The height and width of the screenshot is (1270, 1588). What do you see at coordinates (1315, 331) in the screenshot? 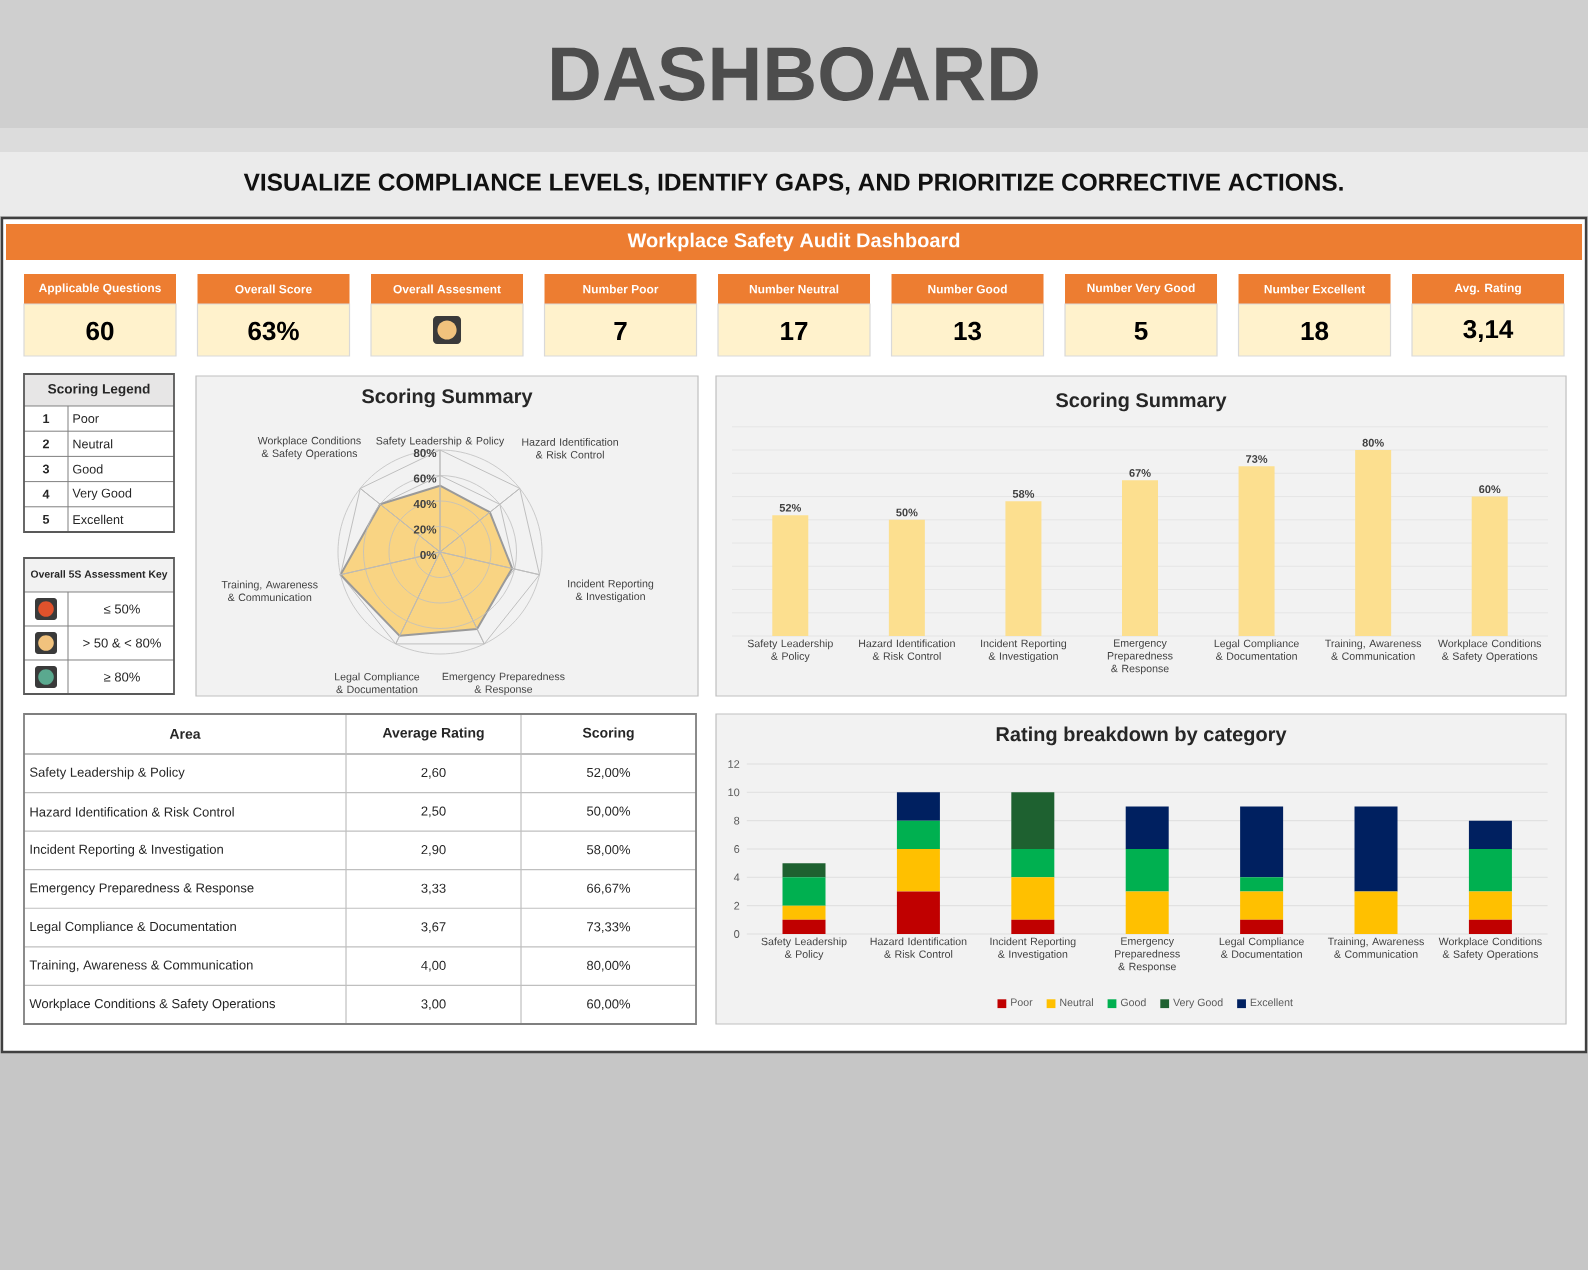
I see `text: 18` at bounding box center [1315, 331].